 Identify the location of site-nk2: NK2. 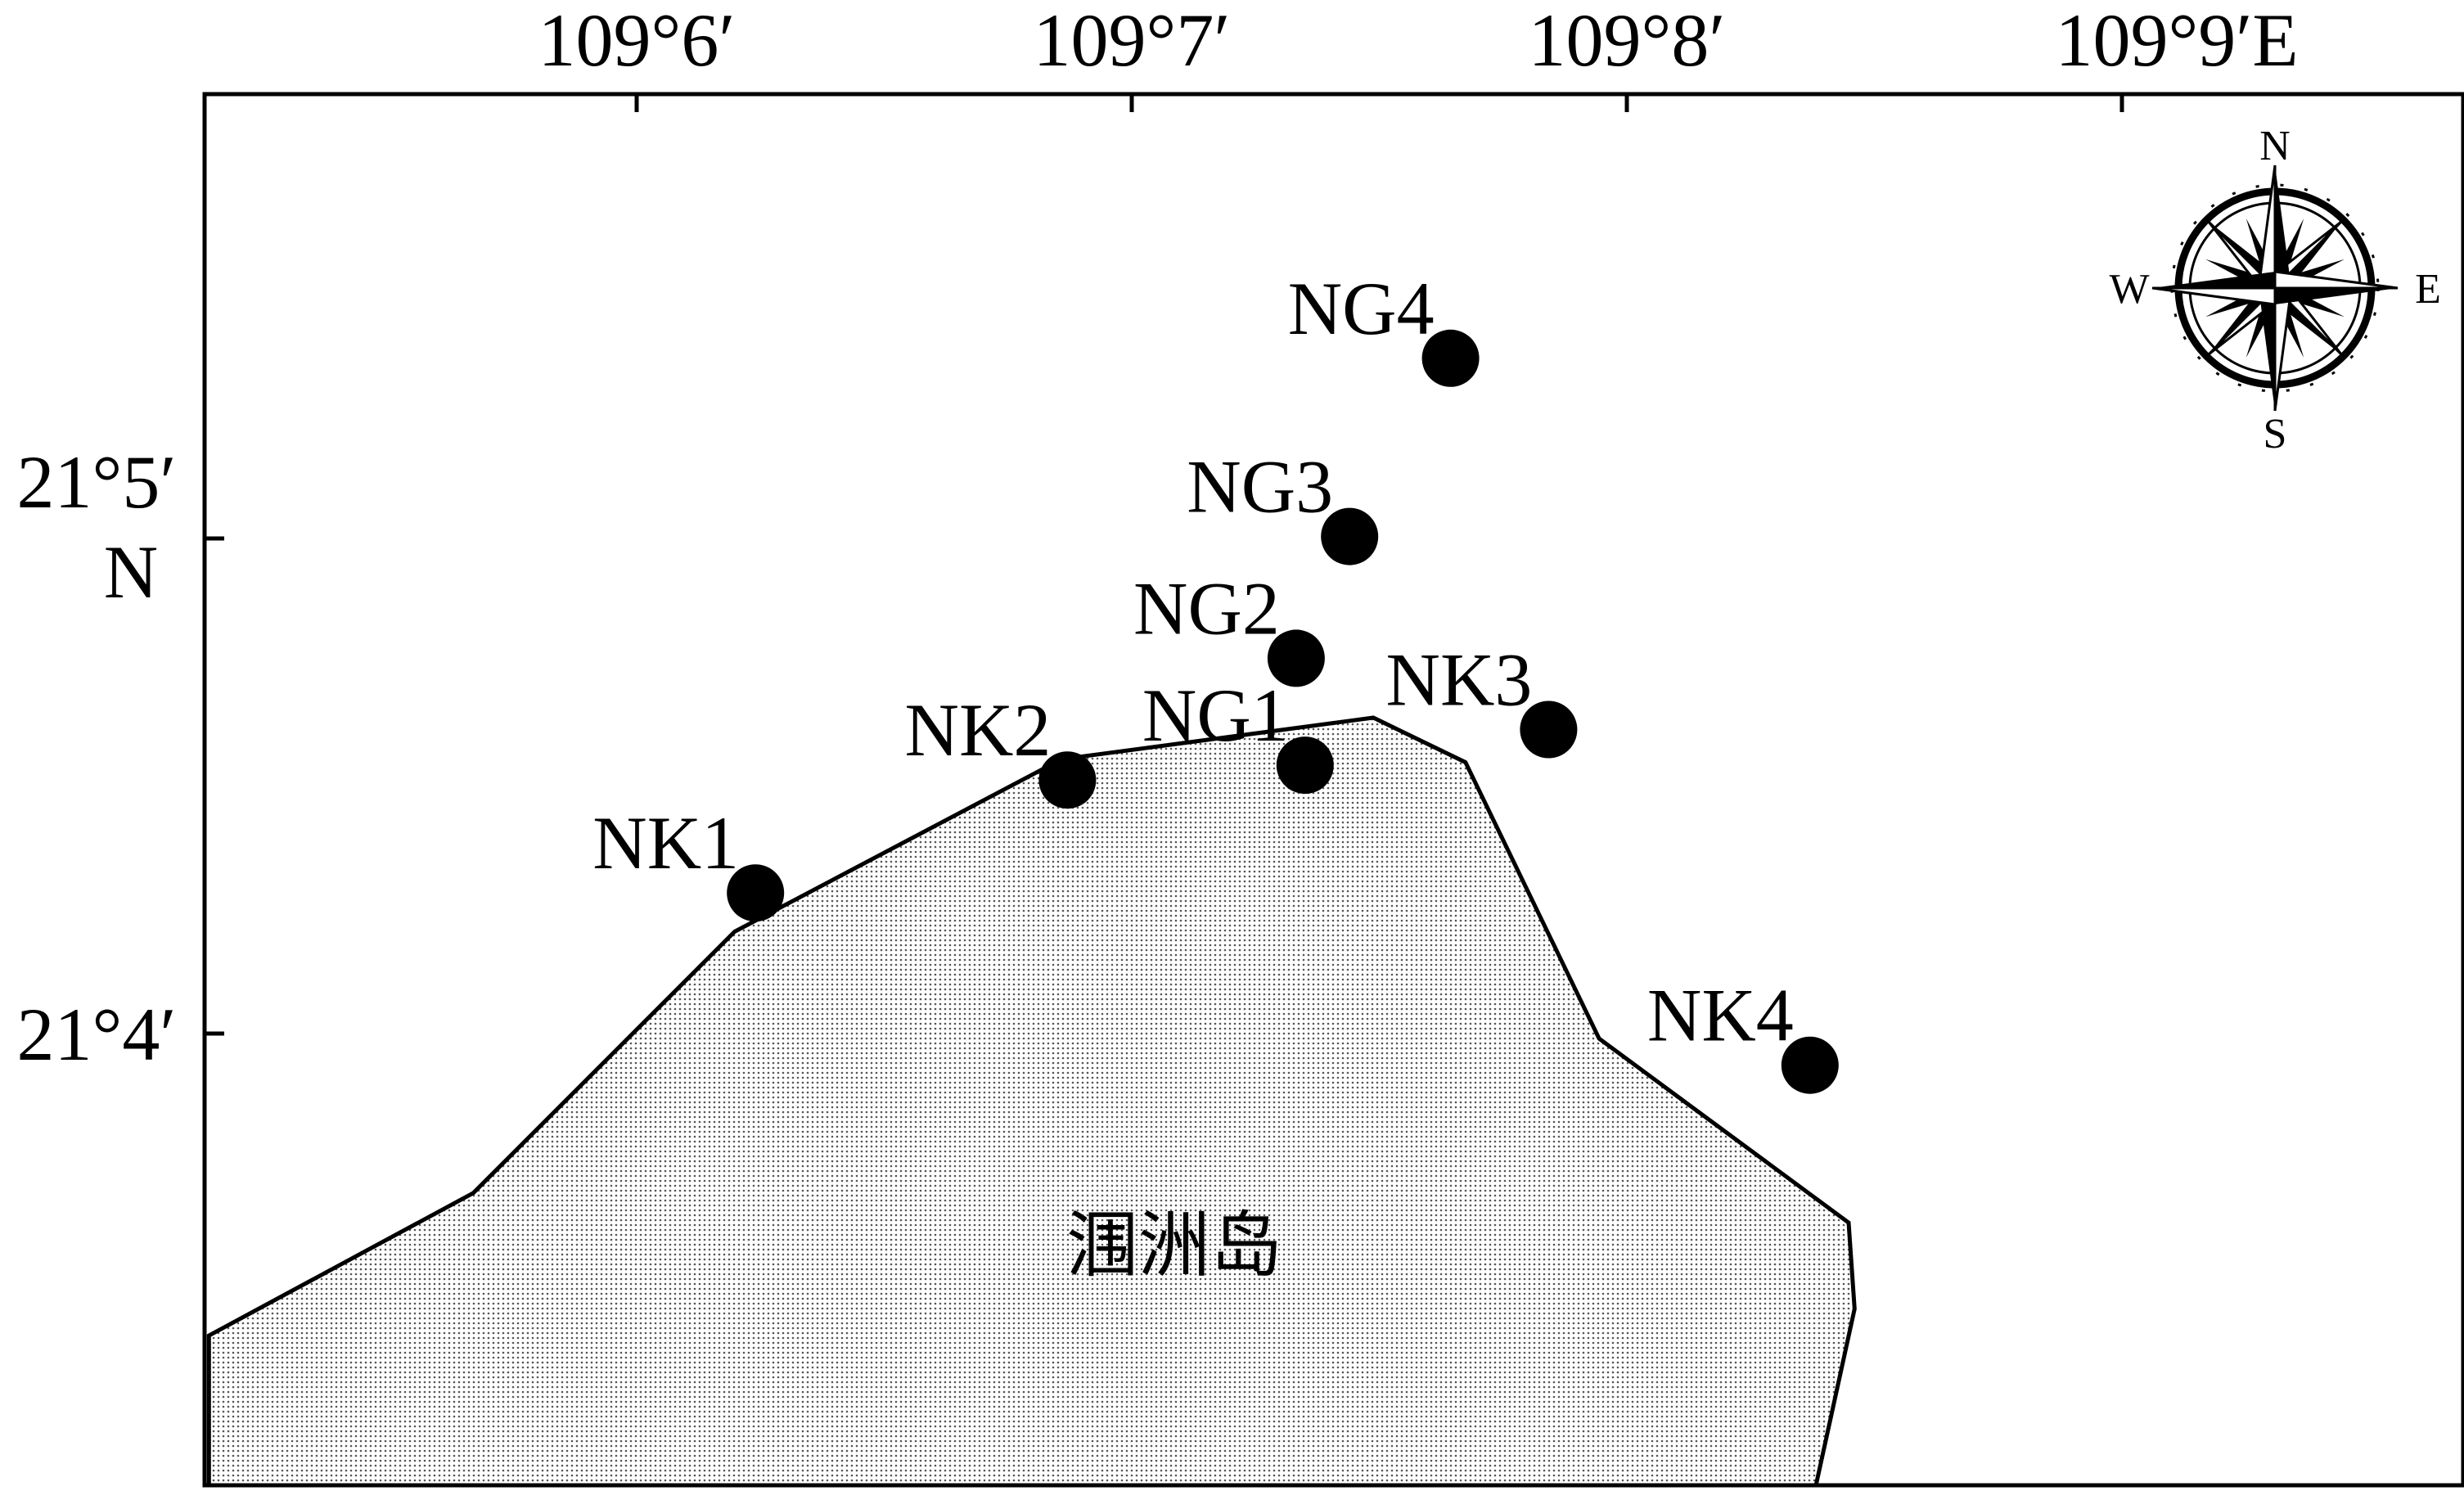
(1001, 748).